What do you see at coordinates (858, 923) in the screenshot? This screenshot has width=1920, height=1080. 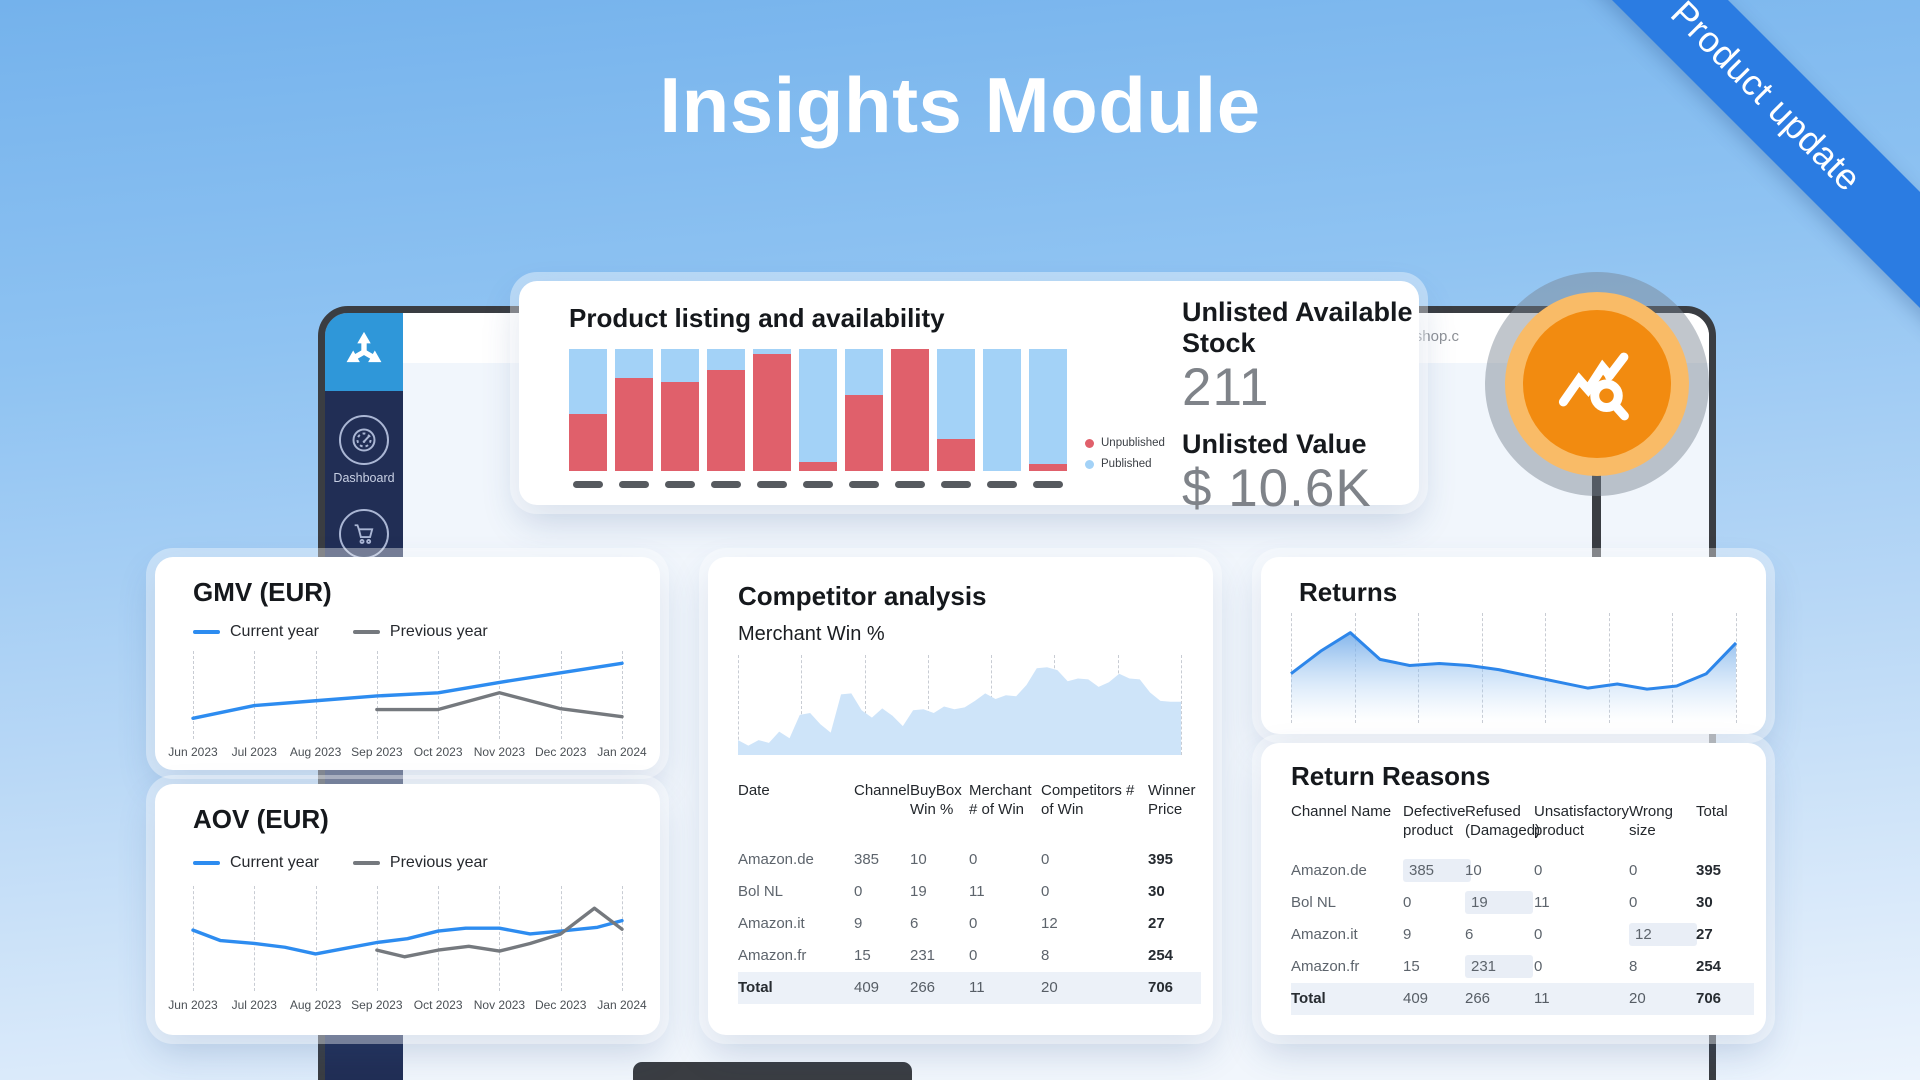 I see `cell-value: 9` at bounding box center [858, 923].